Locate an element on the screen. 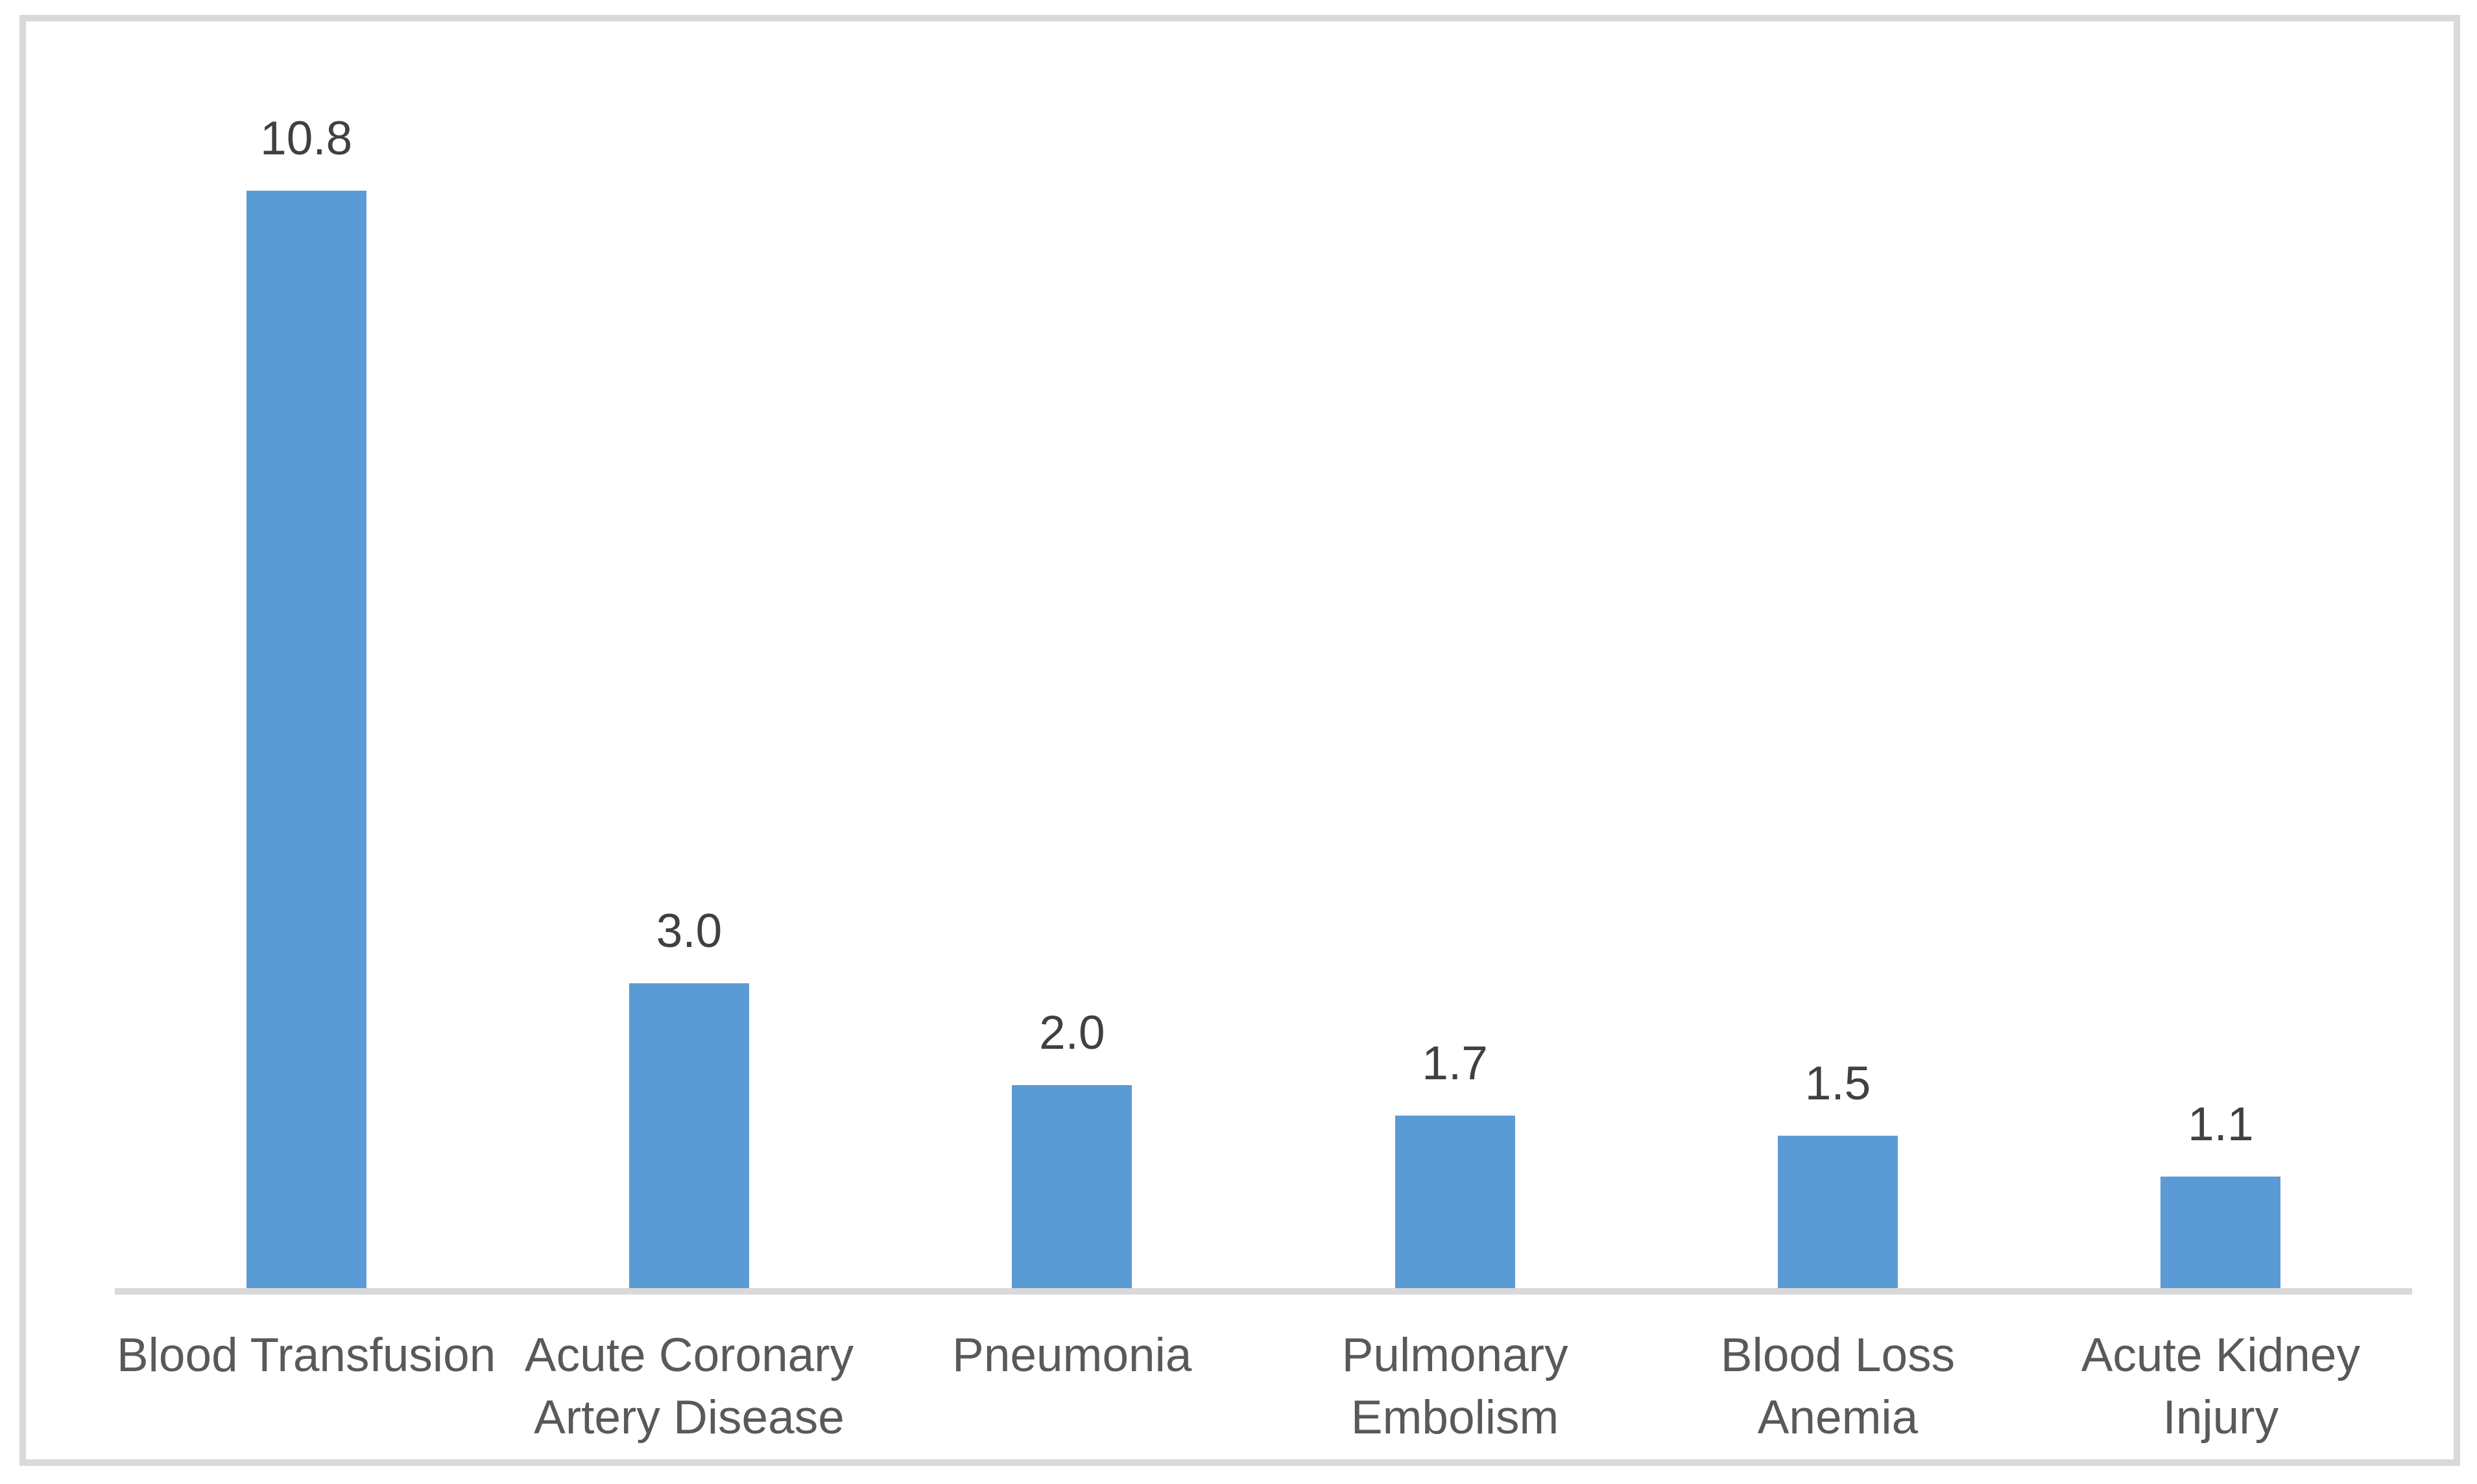 This screenshot has width=2477, height=1484. category-label-line: Acute Kidney is located at coordinates (2220, 1355).